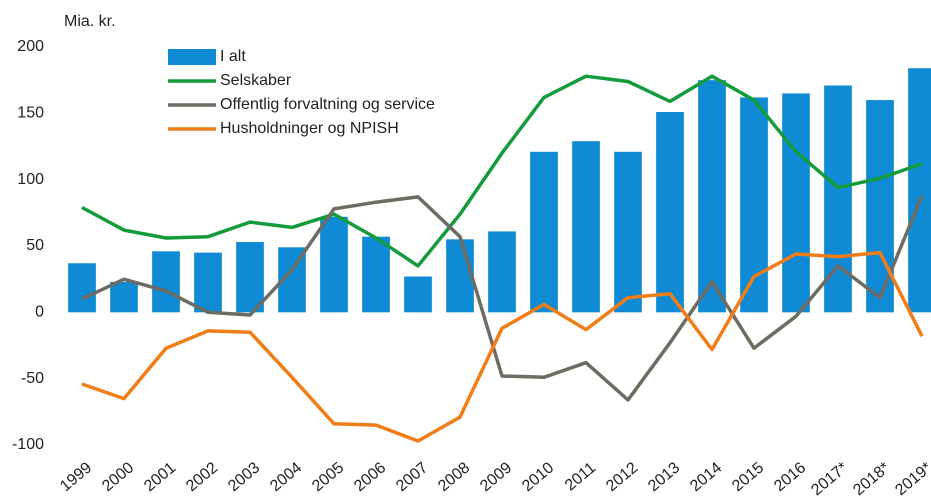  Describe the element at coordinates (706, 477) in the screenshot. I see `x-tick-label: 2014` at that location.